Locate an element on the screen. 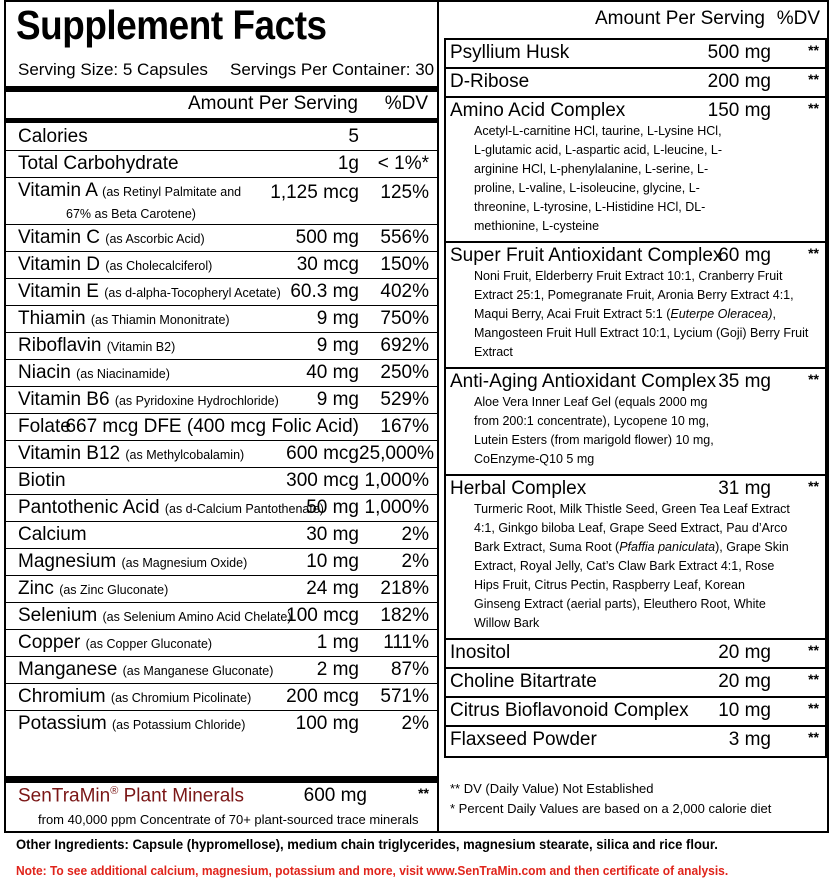 This screenshot has width=833, height=892. nutrient-amount: 1 mg is located at coordinates (337, 642).